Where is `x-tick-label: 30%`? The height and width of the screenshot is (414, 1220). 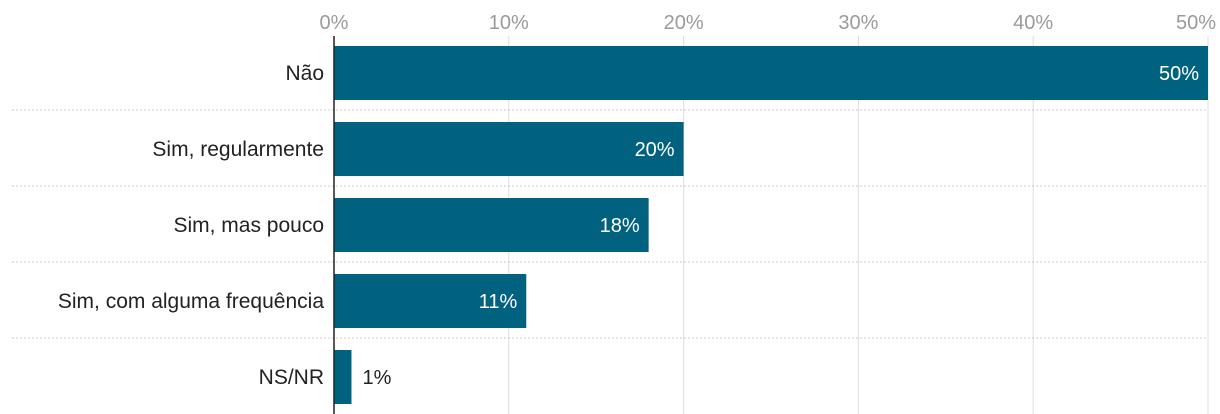 x-tick-label: 30% is located at coordinates (858, 23).